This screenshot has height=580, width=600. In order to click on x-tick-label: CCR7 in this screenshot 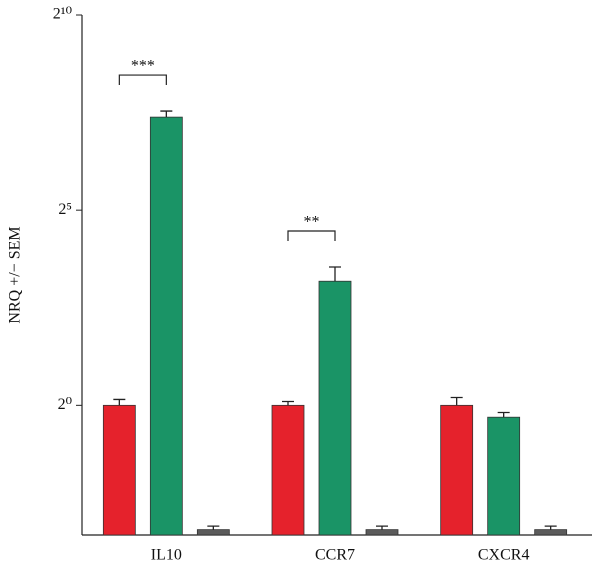, I will do `click(335, 555)`.